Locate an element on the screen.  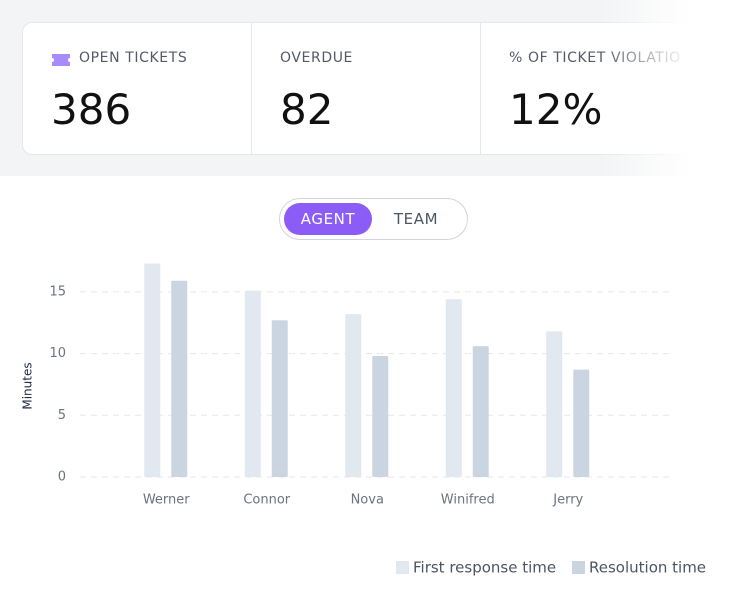
toggle-team: TEAM is located at coordinates (416, 219).